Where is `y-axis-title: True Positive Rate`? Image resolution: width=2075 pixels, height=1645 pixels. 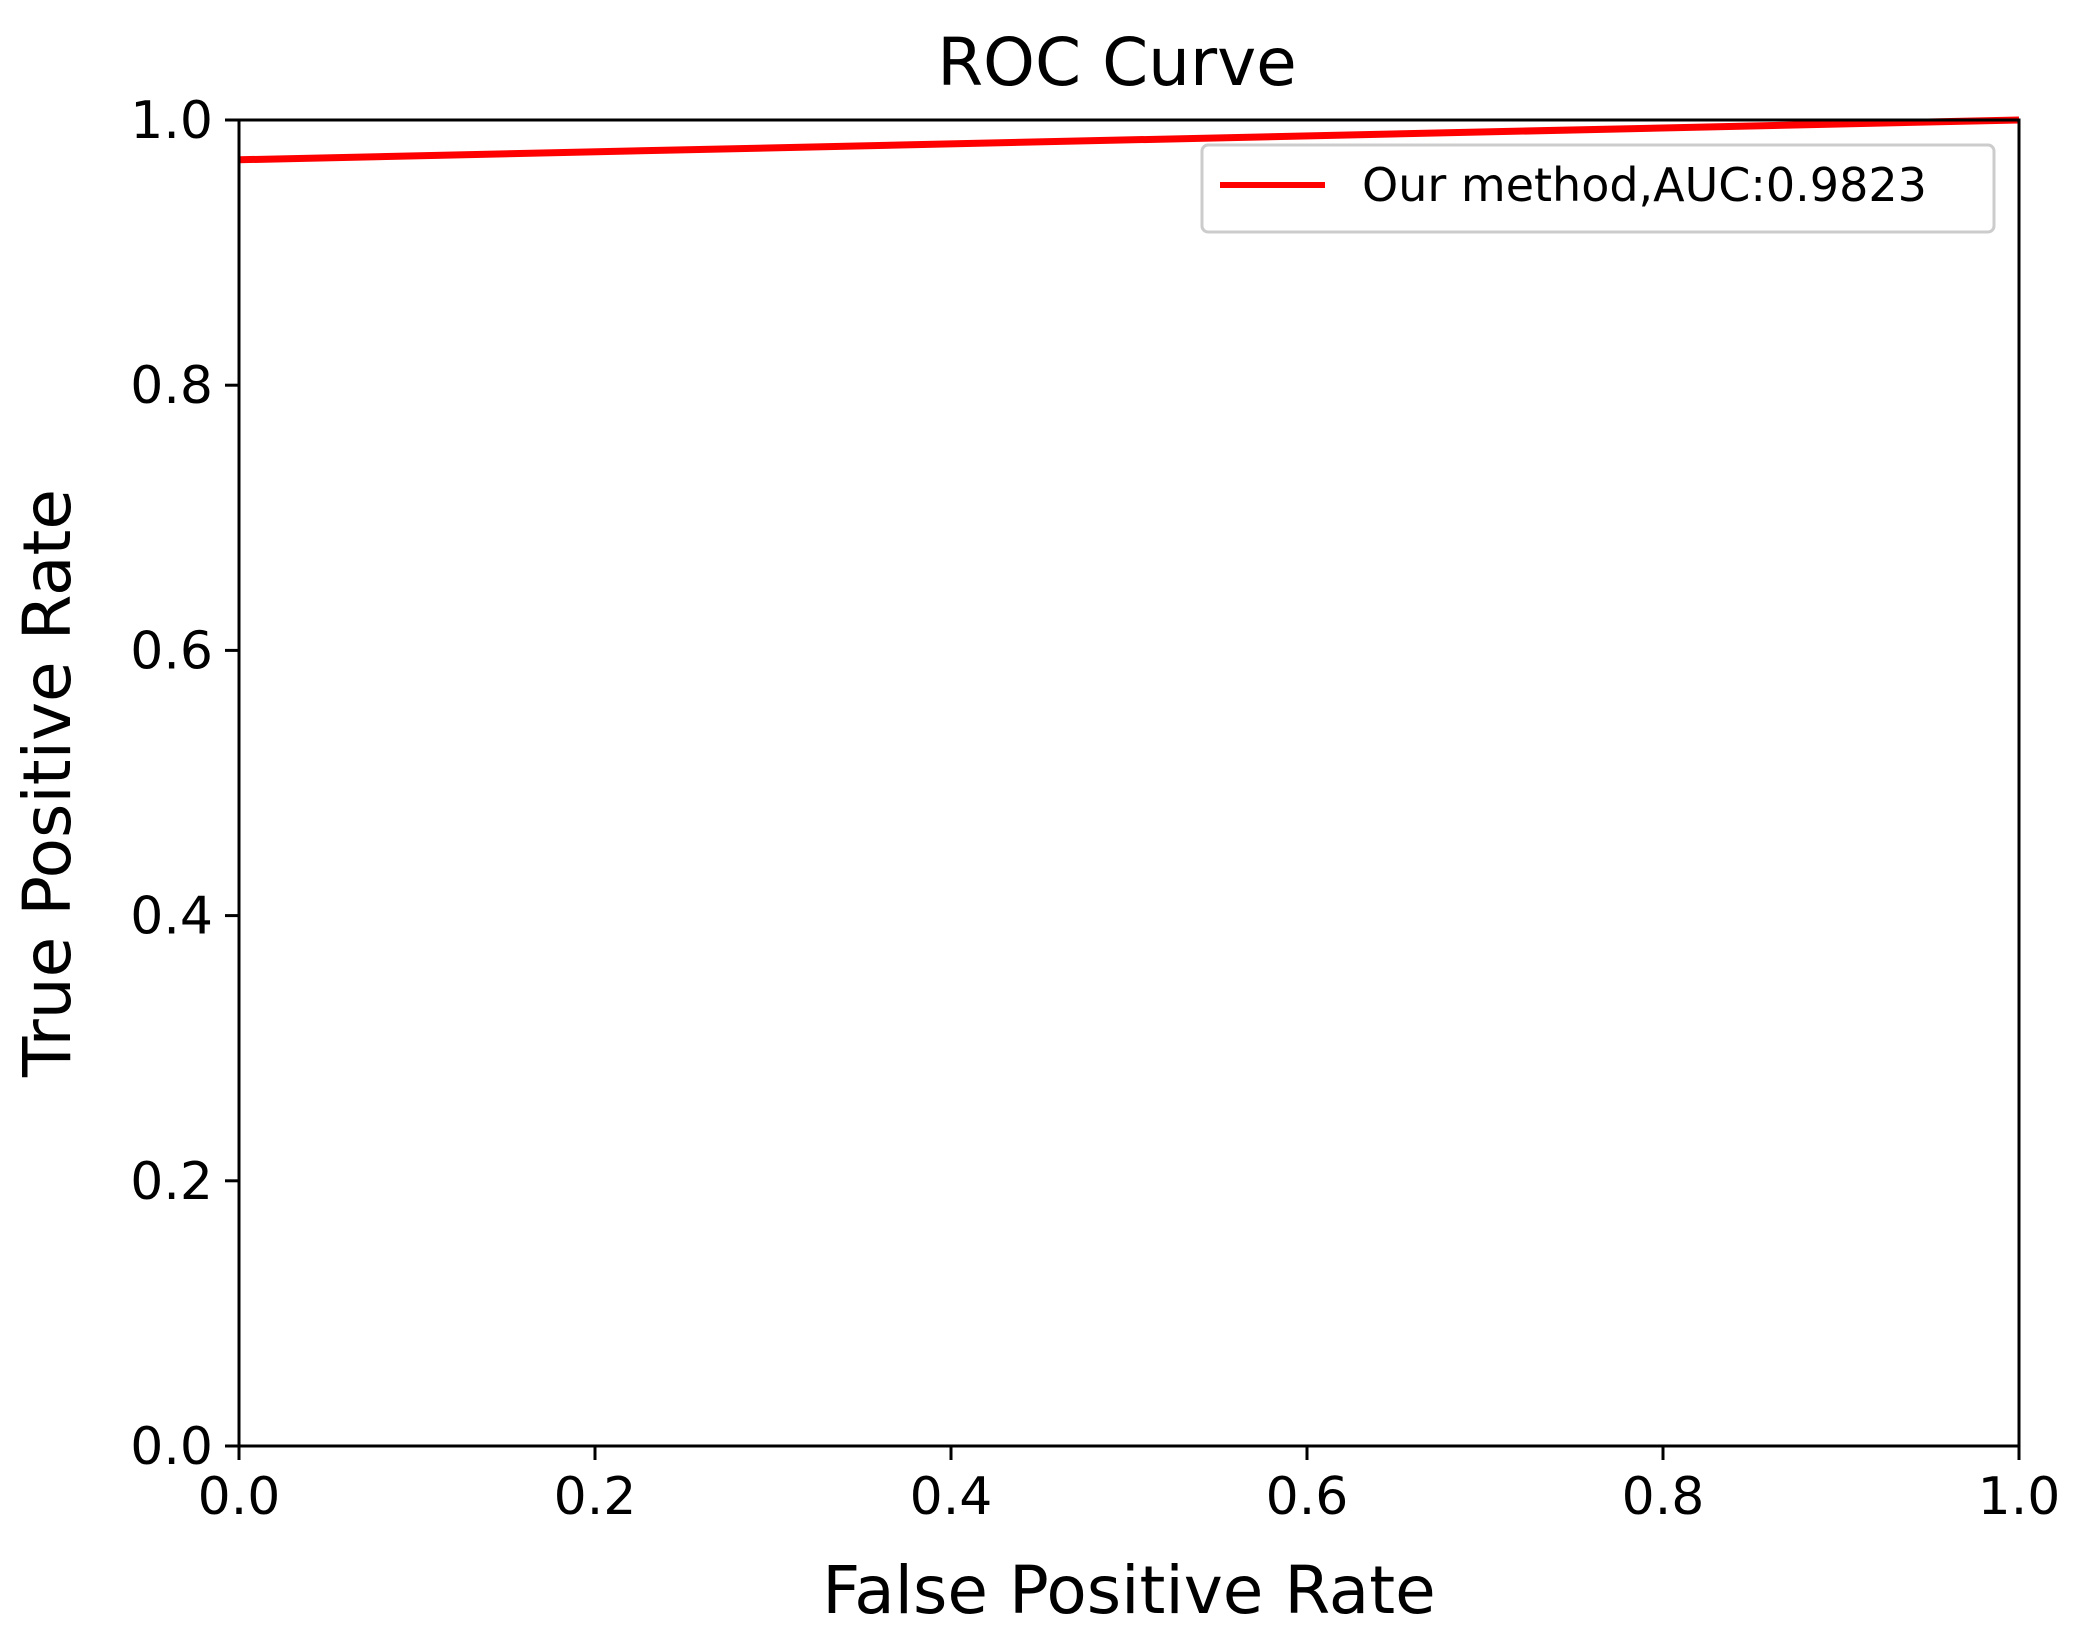
y-axis-title: True Positive Rate is located at coordinates (47, 783).